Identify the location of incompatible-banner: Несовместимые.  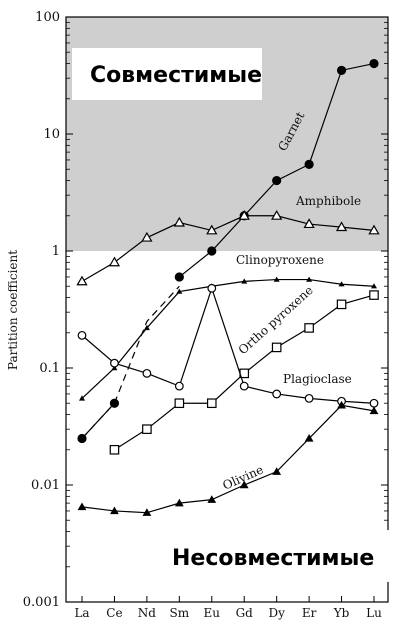
(273, 558).